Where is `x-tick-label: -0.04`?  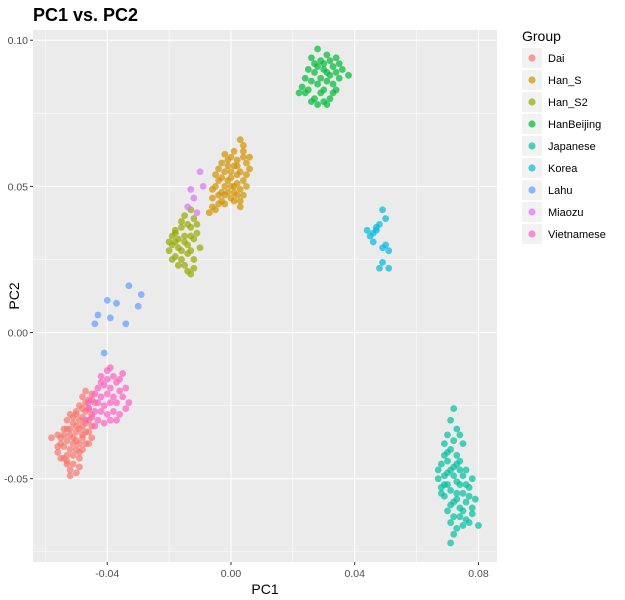 x-tick-label: -0.04 is located at coordinates (107, 574).